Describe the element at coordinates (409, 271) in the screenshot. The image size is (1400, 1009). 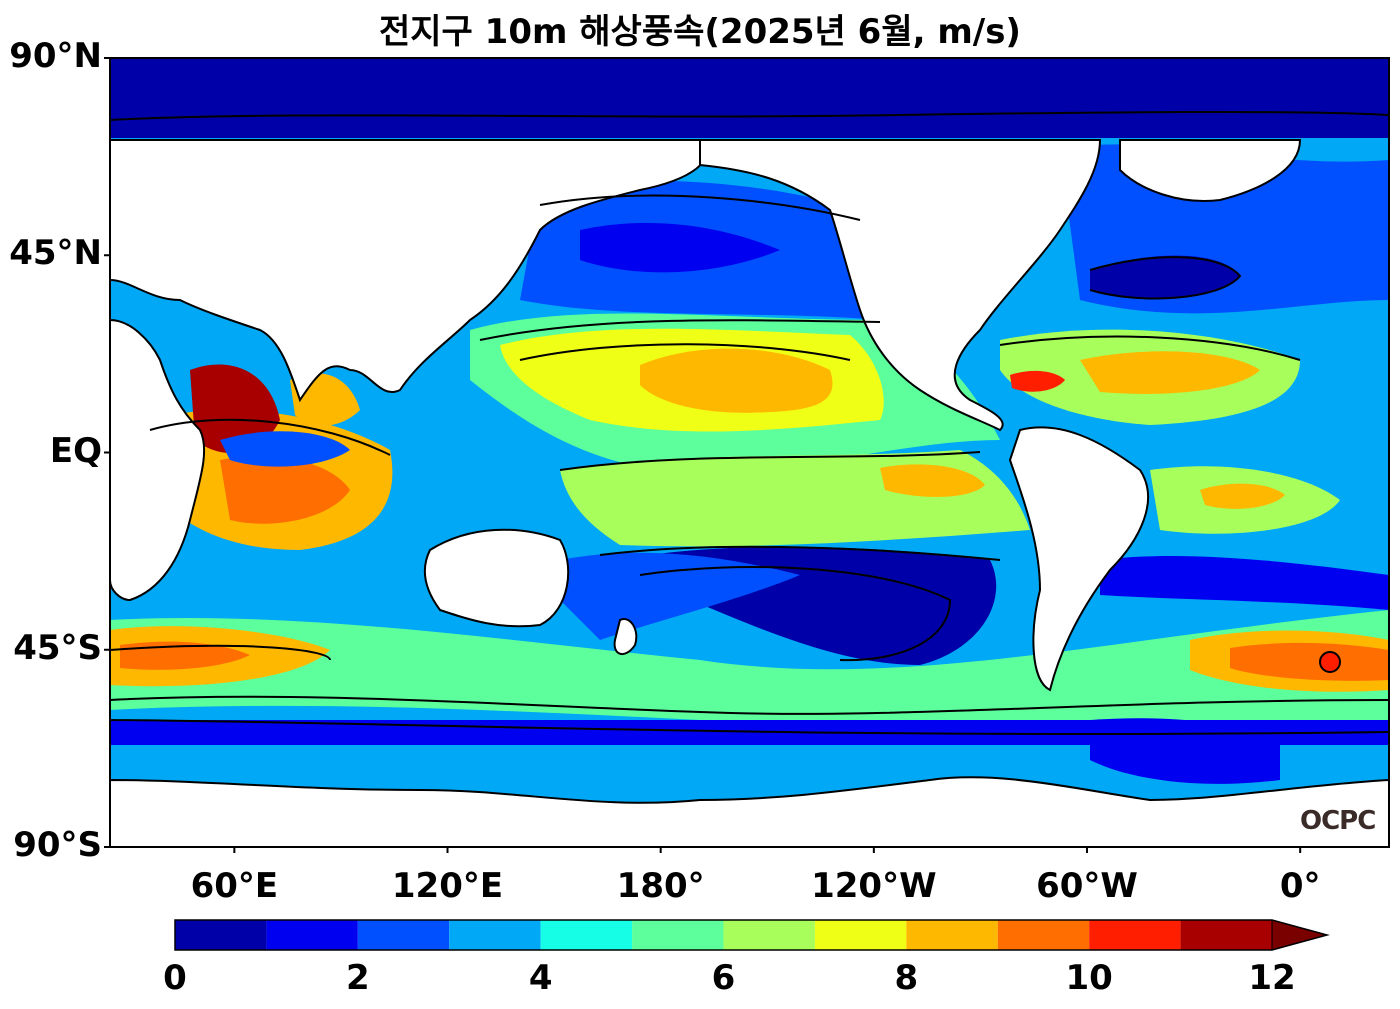
I see `eurasia-land` at that location.